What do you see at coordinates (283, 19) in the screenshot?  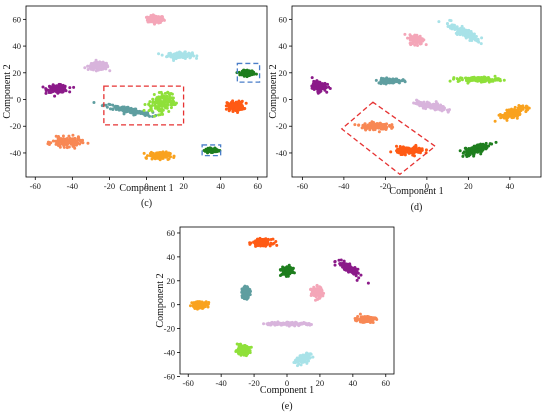 I see `y-tick-label: 60` at bounding box center [283, 19].